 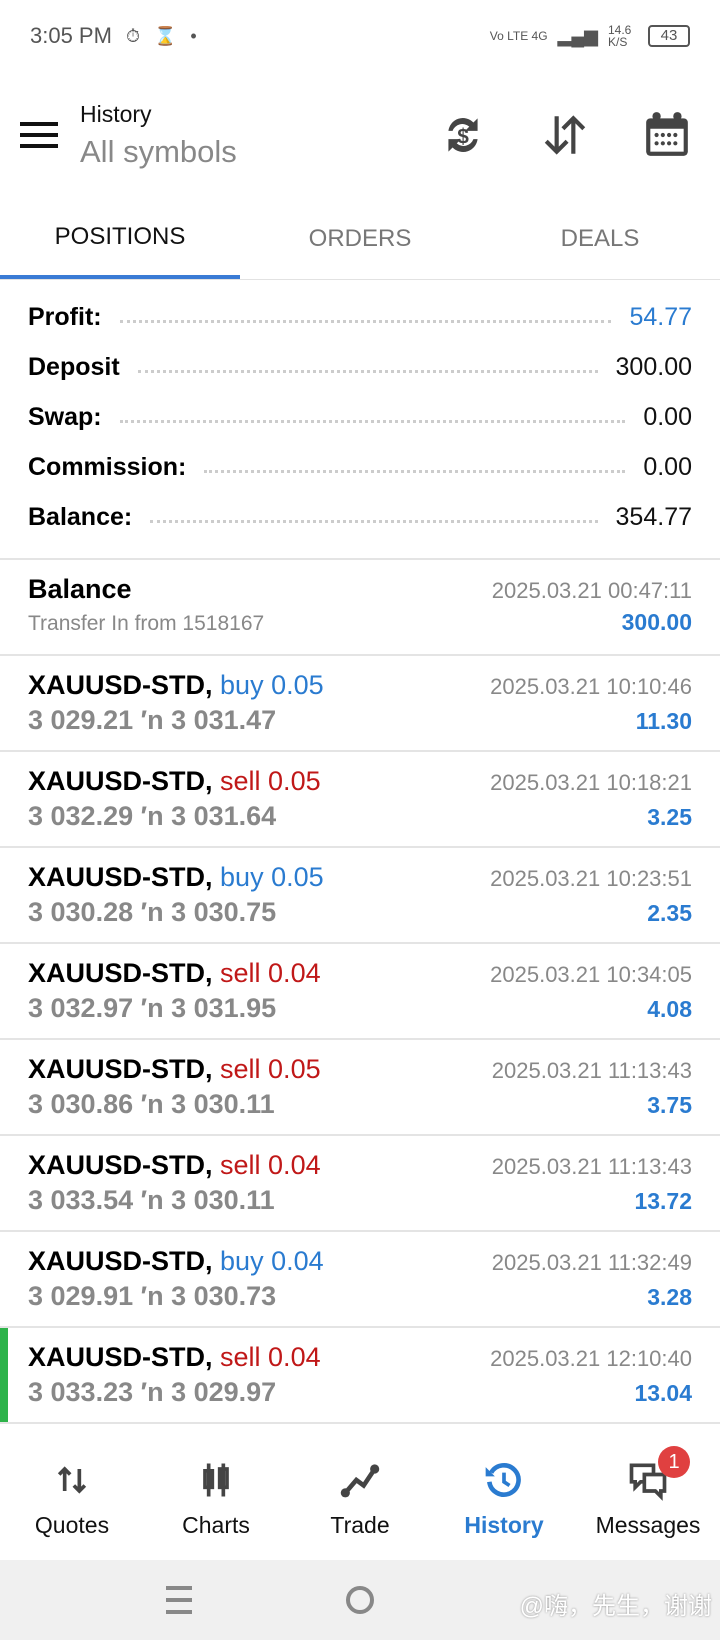 I want to click on tab-bar: POSITIONS ORDERS DEALS, so click(x=360, y=239).